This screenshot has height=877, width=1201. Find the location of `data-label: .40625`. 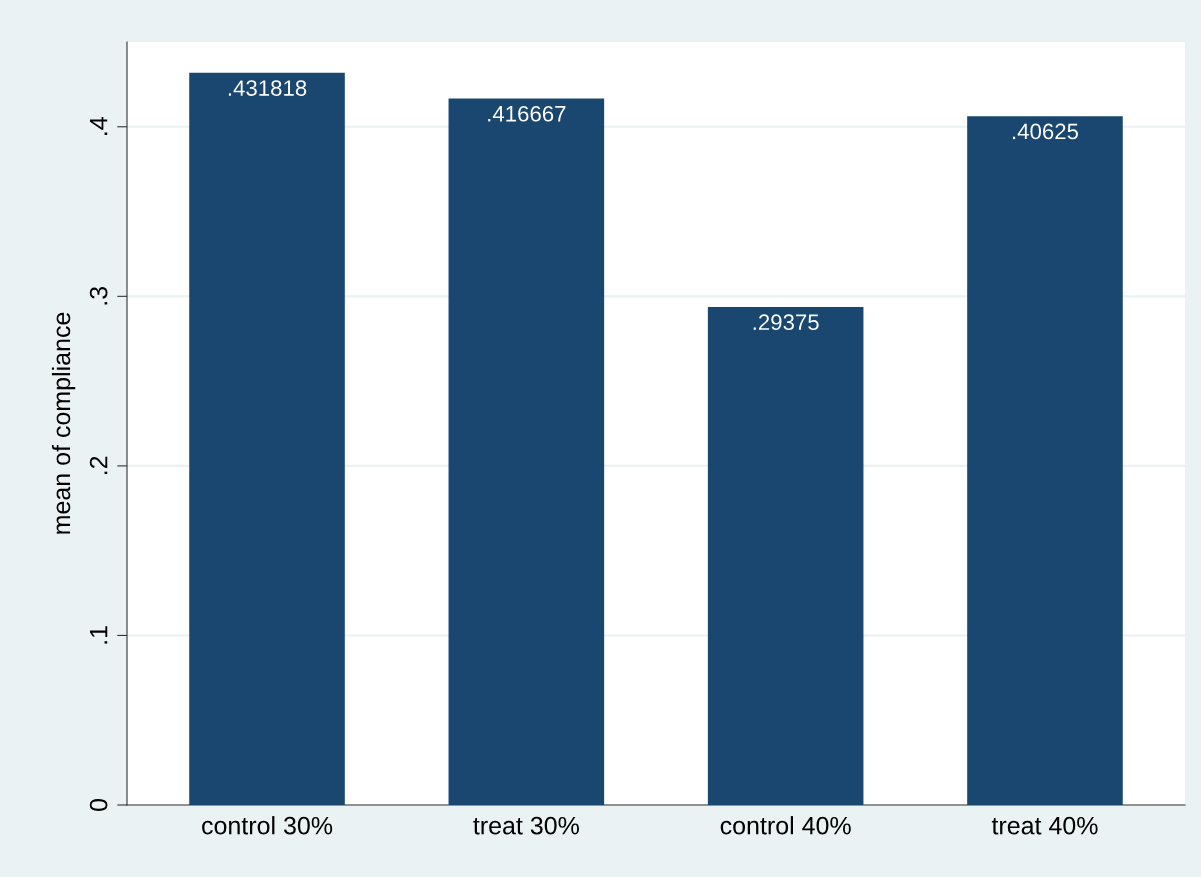

data-label: .40625 is located at coordinates (1046, 131).